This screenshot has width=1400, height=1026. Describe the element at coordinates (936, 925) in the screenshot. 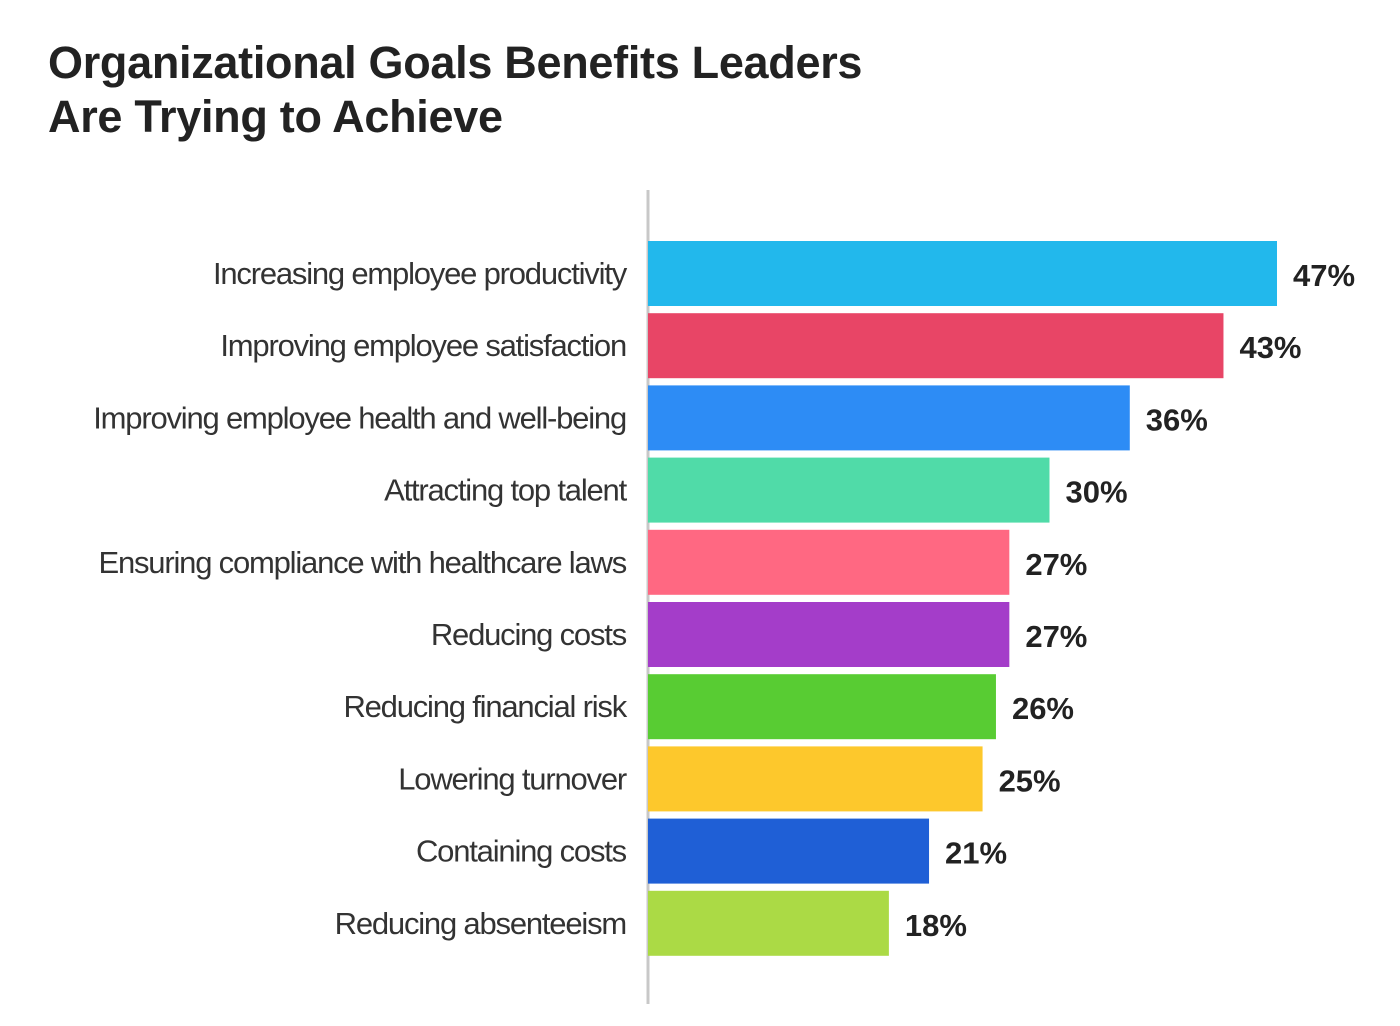

I see `value-label-10: 18%` at that location.